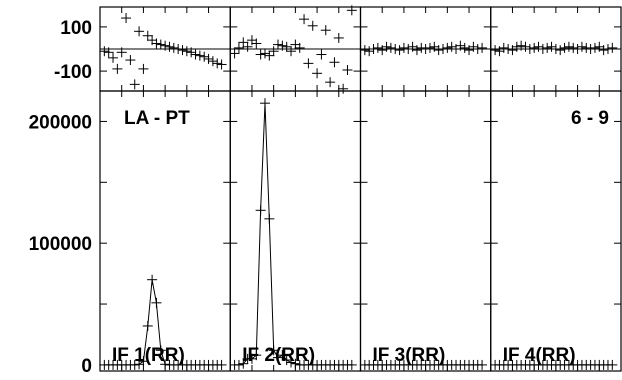 The width and height of the screenshot is (622, 380). I want to click on range-label: 6 - 9, so click(590, 118).